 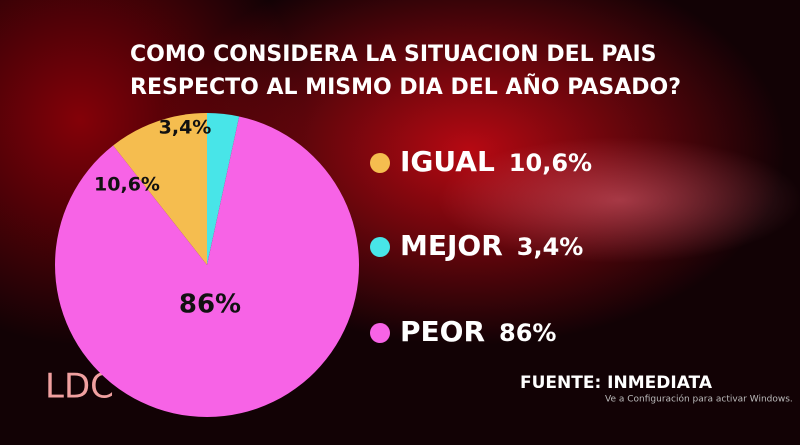 I want to click on legend-label: IGUAL, so click(x=447, y=161).